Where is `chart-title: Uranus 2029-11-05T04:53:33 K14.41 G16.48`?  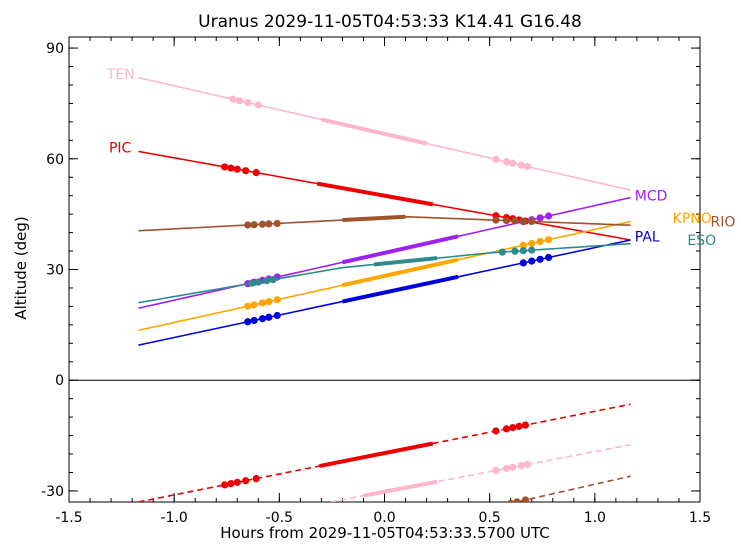 chart-title: Uranus 2029-11-05T04:53:33 K14.41 G16.48 is located at coordinates (390, 22).